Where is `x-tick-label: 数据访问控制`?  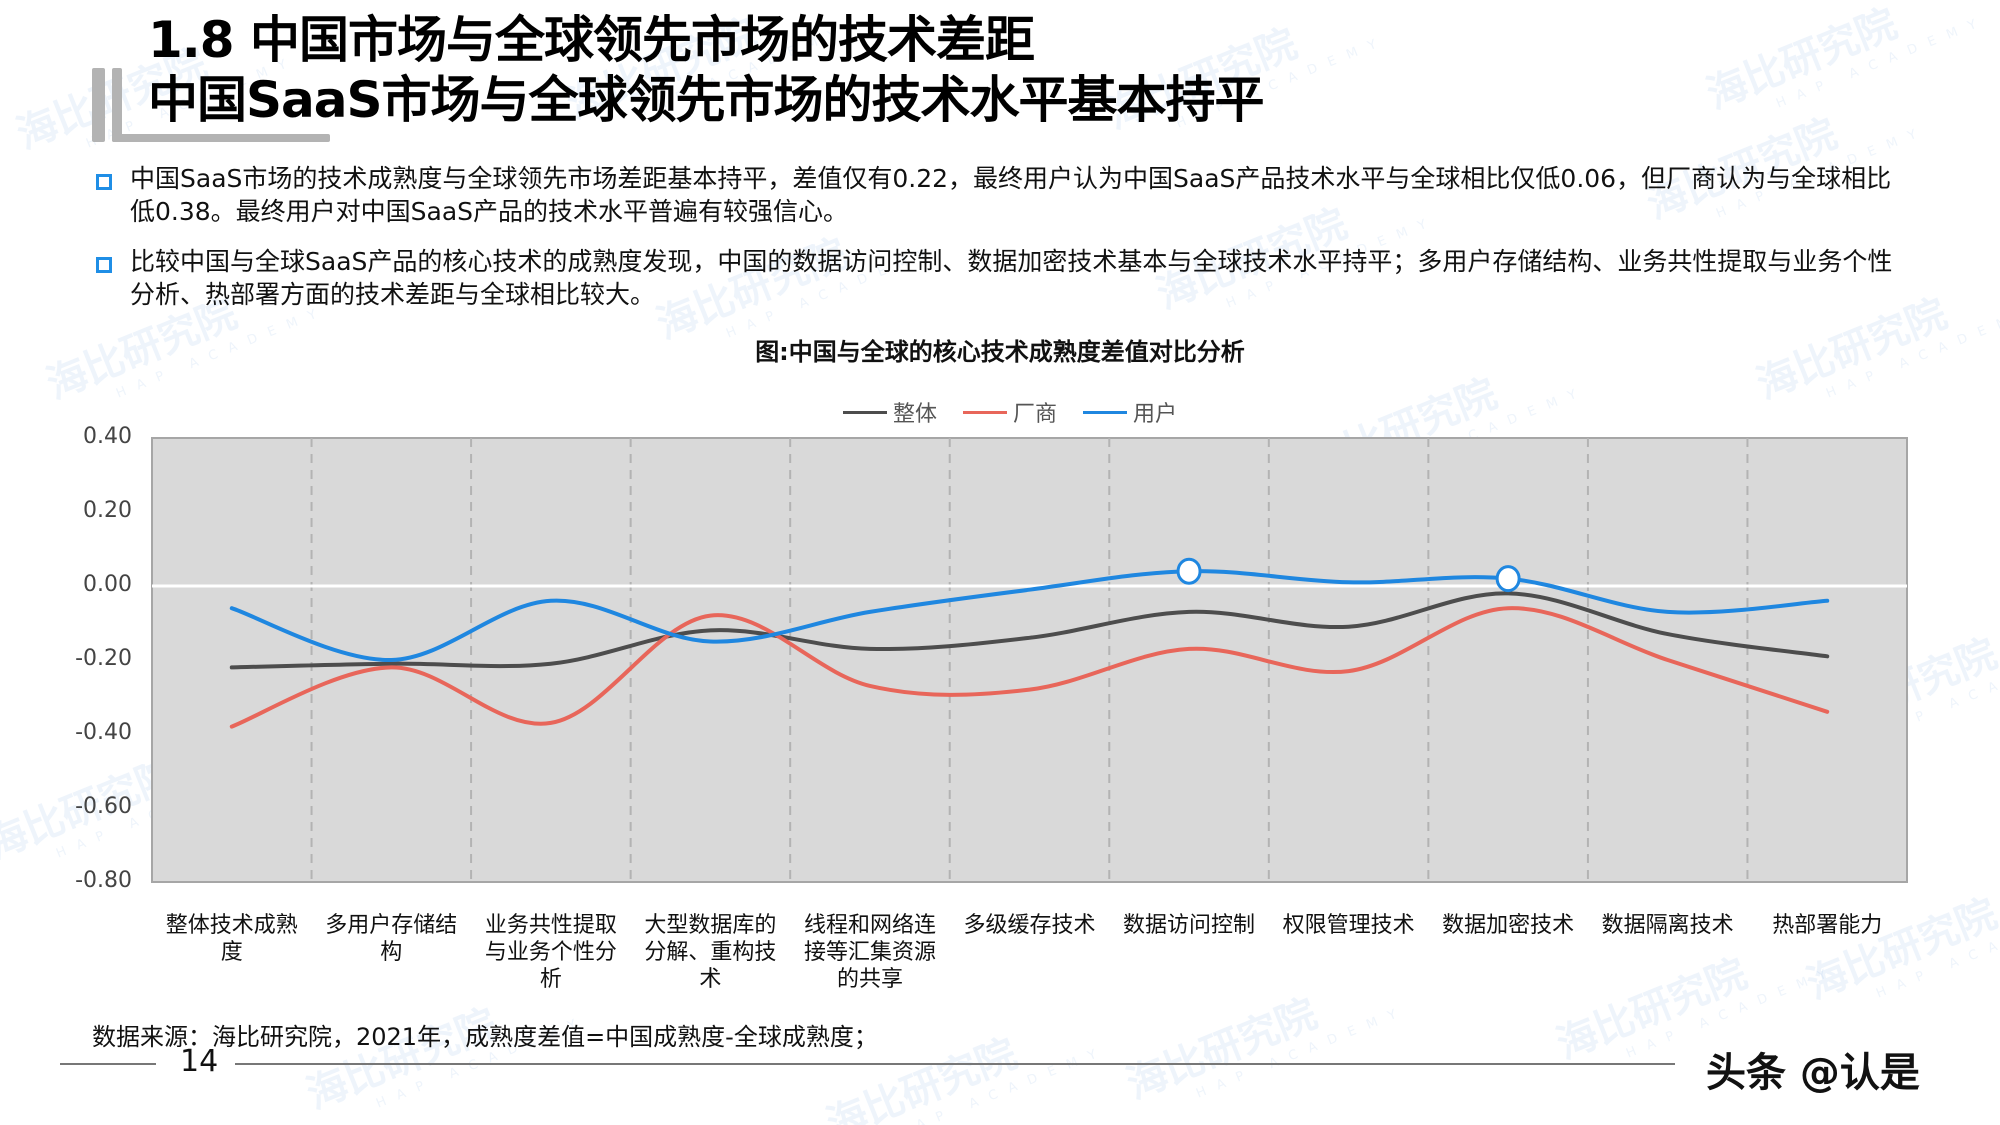 x-tick-label: 数据访问控制 is located at coordinates (1189, 925).